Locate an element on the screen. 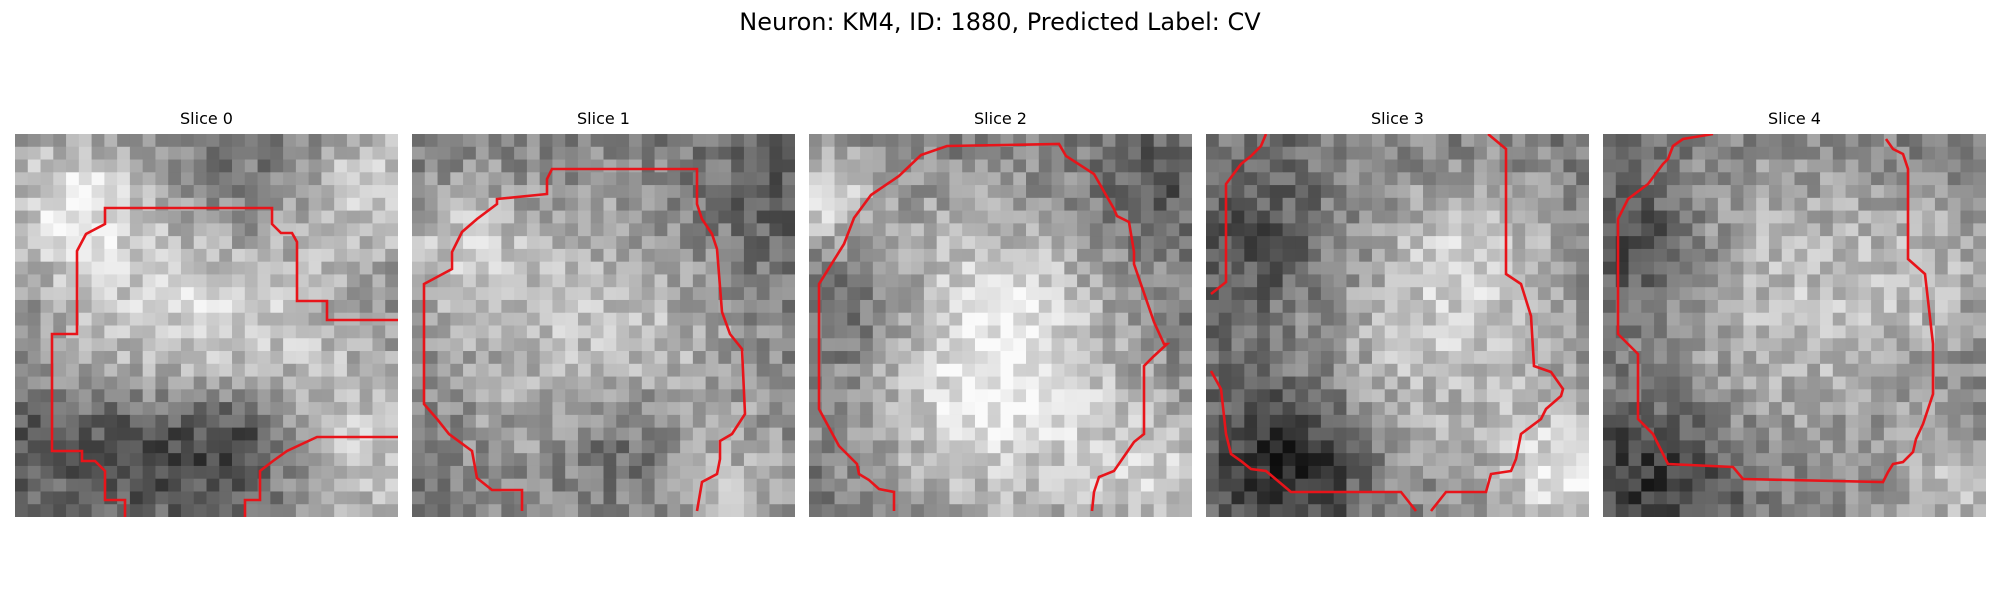 This screenshot has width=2000, height=600. slice-title-4: Slice 4 is located at coordinates (1794, 118).